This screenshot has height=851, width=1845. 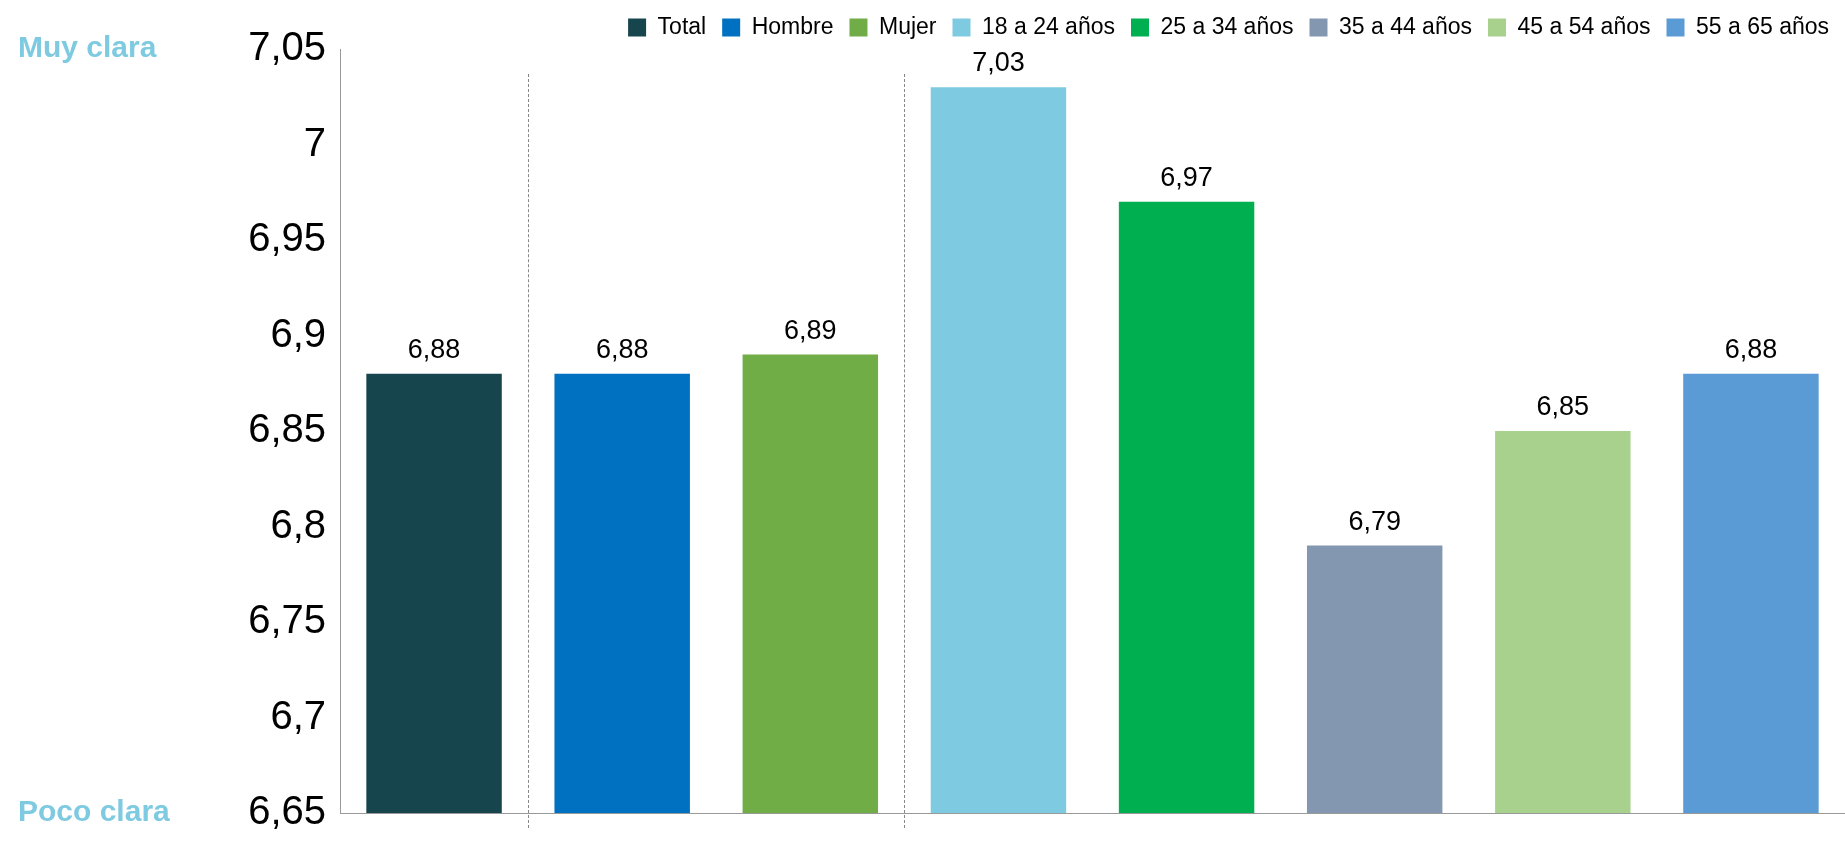 What do you see at coordinates (94, 811) in the screenshot?
I see `text: Poco clara` at bounding box center [94, 811].